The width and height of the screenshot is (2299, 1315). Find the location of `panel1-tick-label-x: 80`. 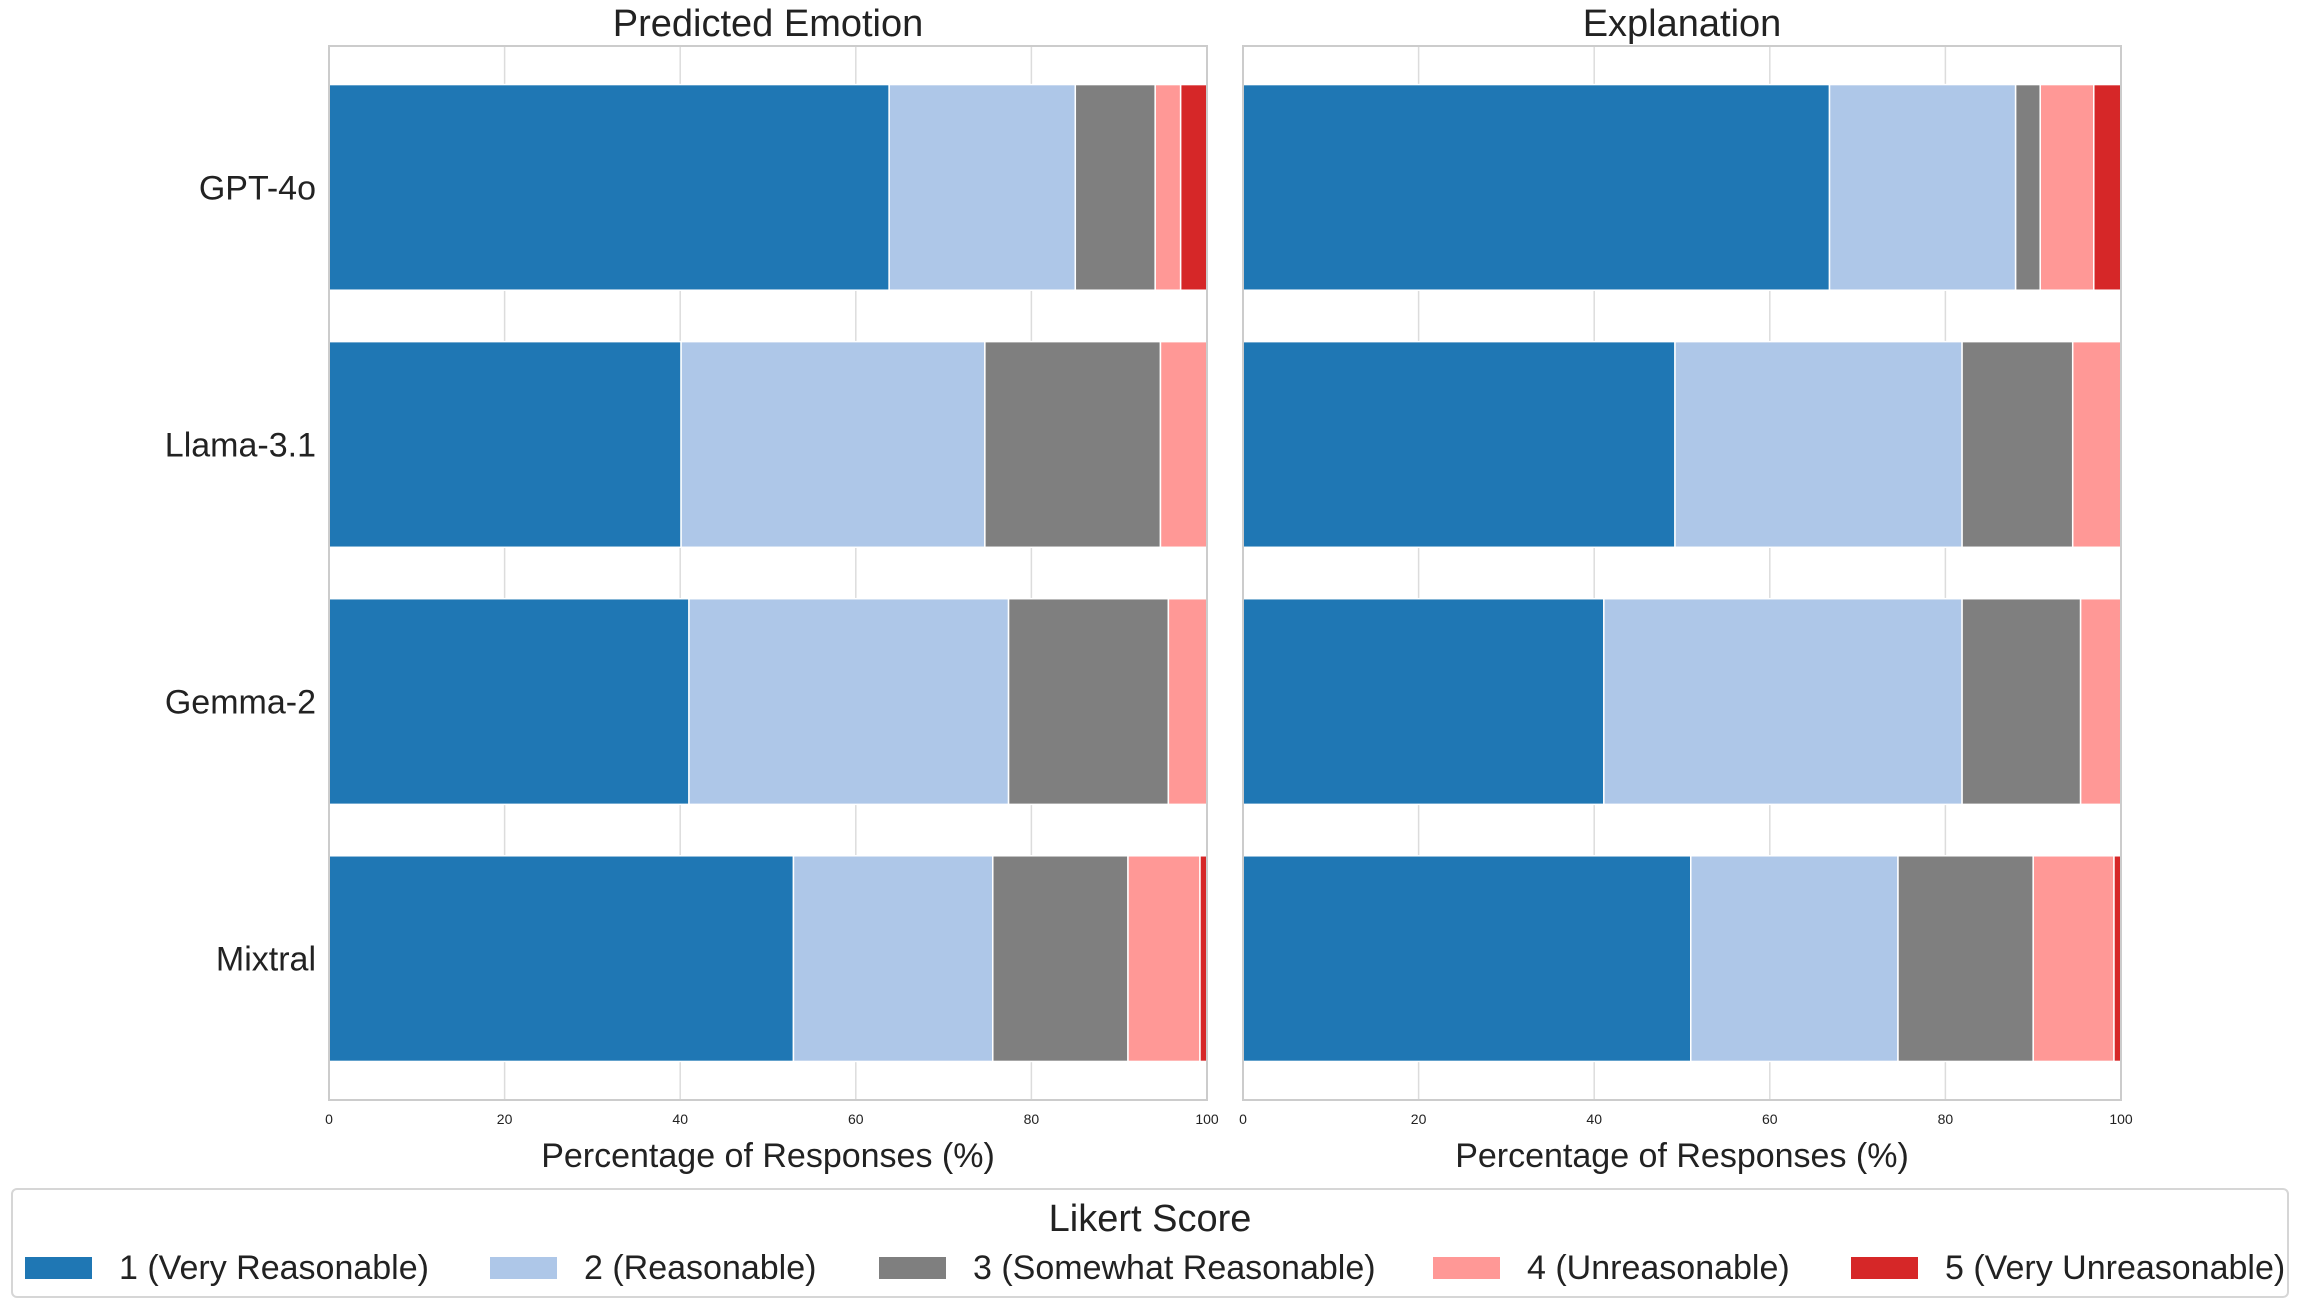

panel1-tick-label-x: 80 is located at coordinates (1032, 1119).